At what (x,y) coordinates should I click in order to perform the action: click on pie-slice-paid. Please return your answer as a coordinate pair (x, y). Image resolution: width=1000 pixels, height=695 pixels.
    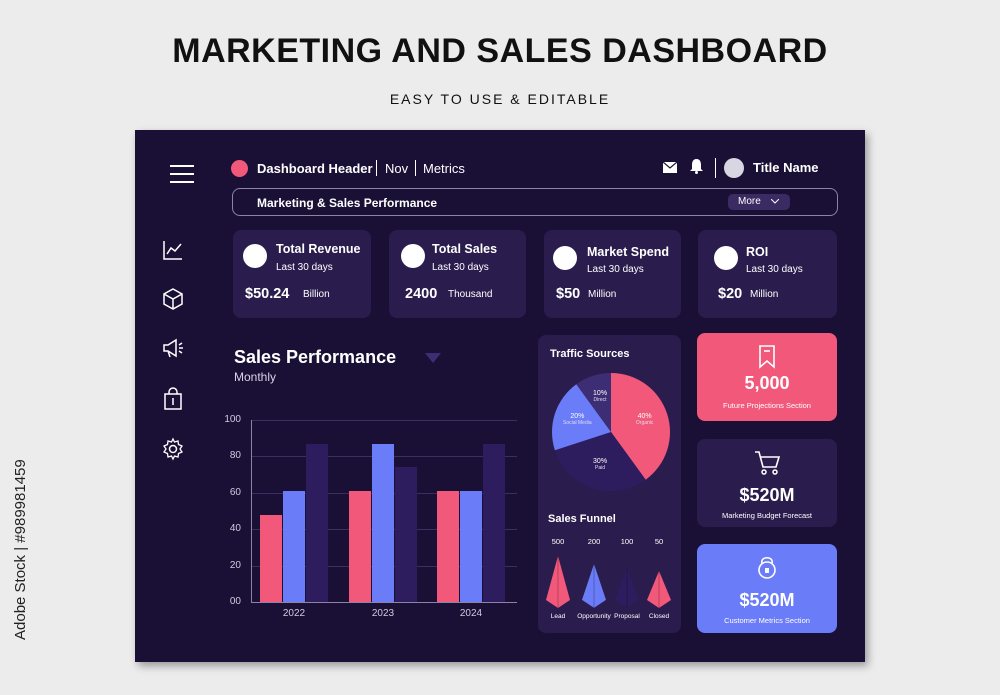
    Looking at the image, I should click on (600, 461).